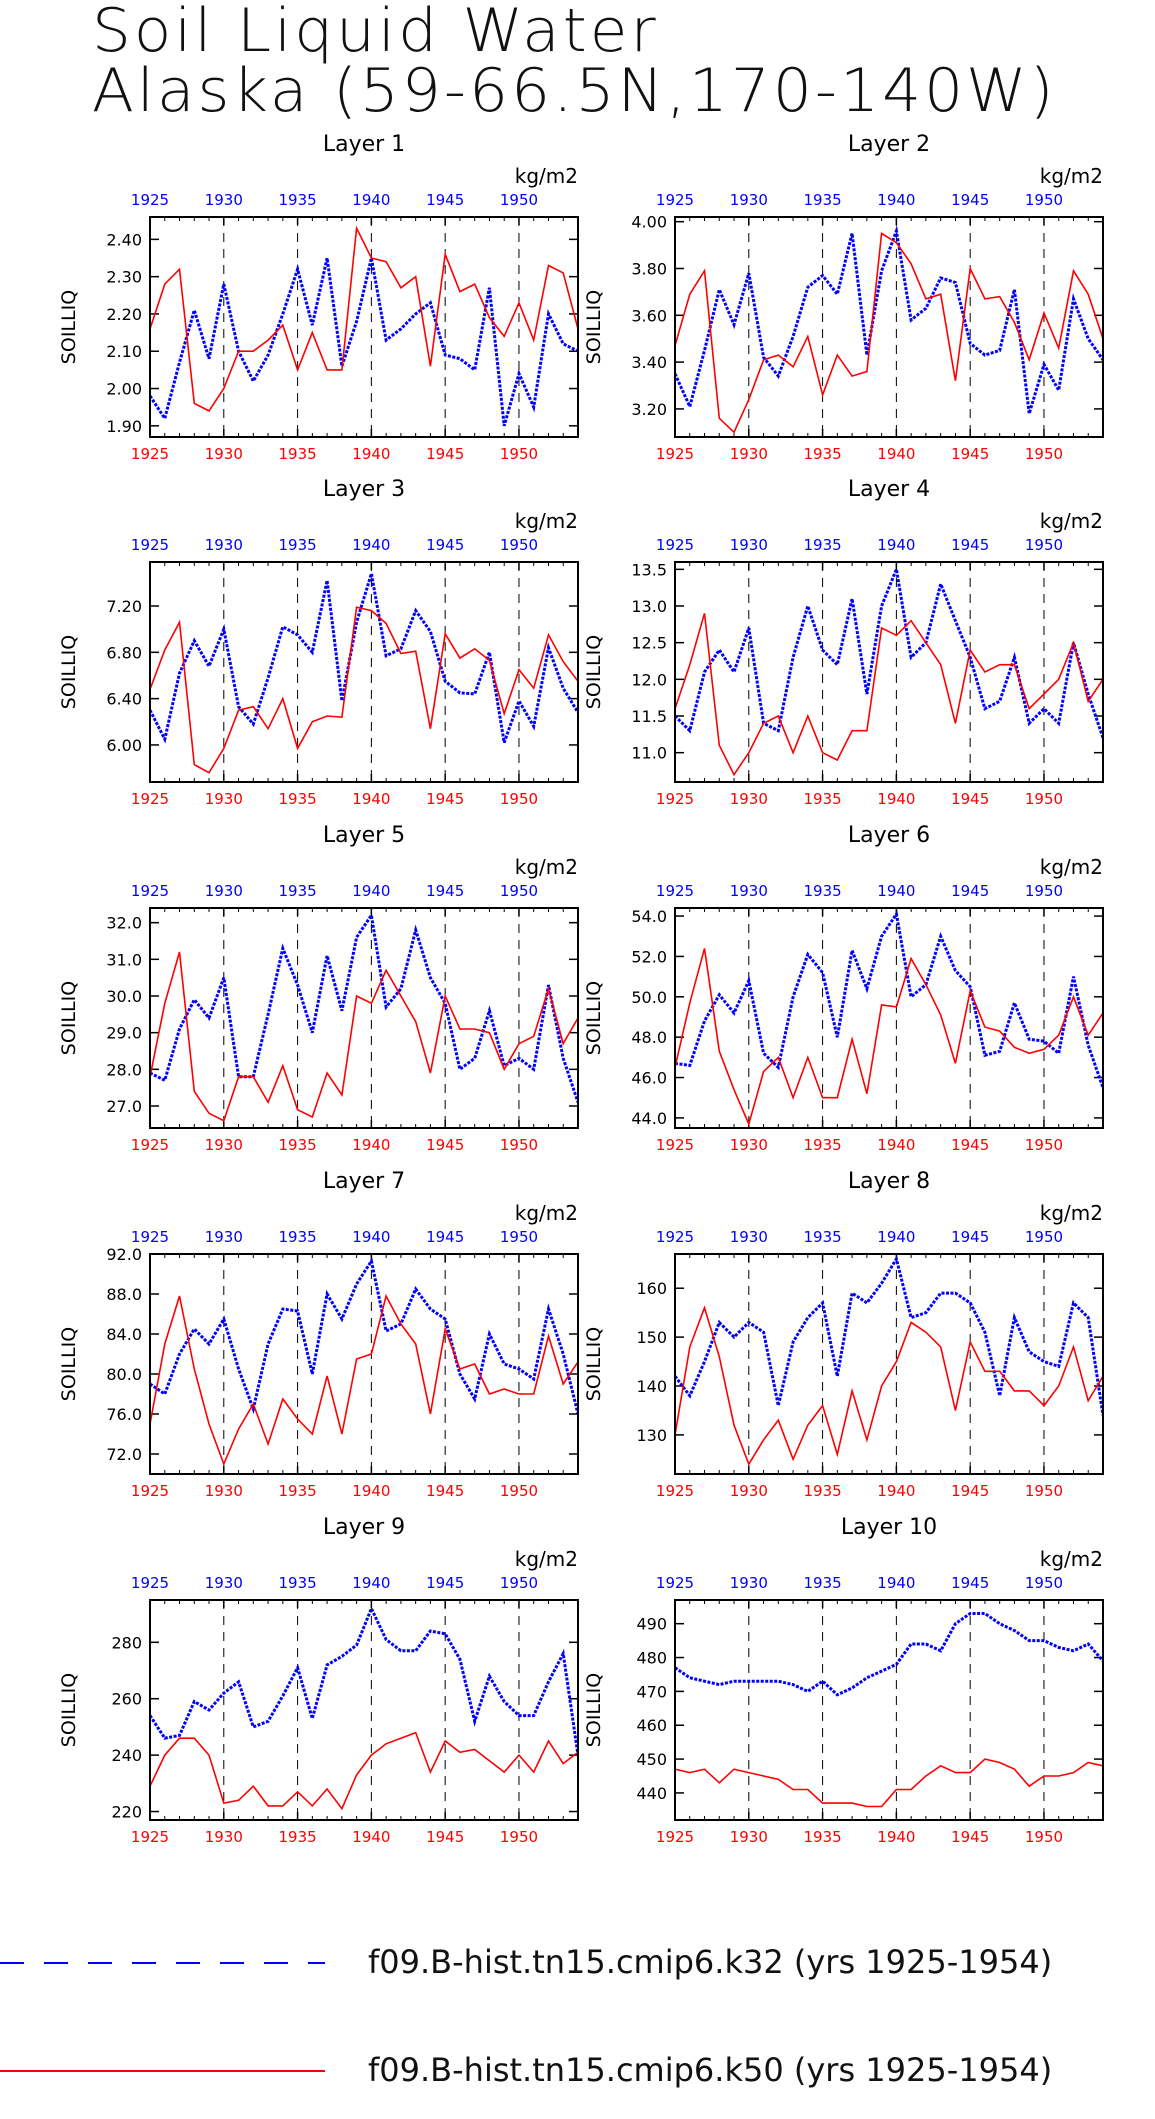  I want to click on y-tick-label: 2.30, so click(124, 277).